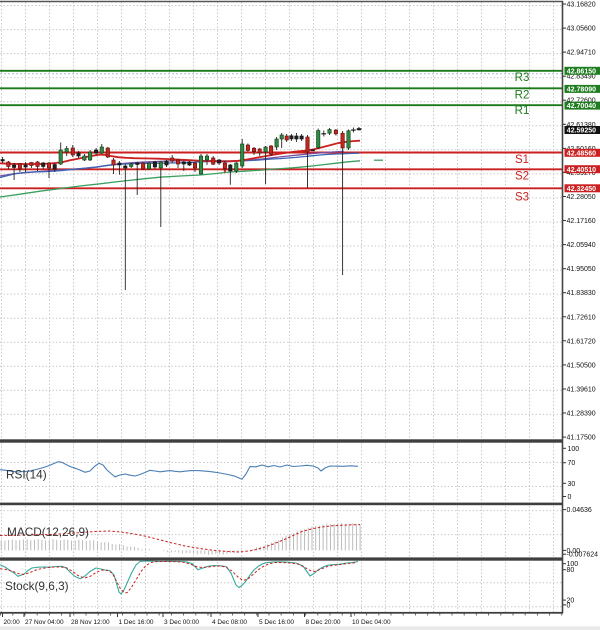  What do you see at coordinates (581, 189) in the screenshot?
I see `svg-text: 42.32450` at bounding box center [581, 189].